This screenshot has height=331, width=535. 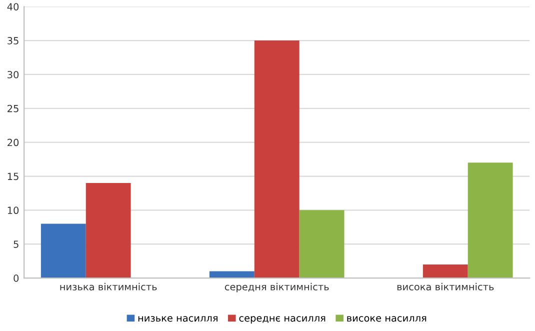 What do you see at coordinates (13, 40) in the screenshot?
I see `y-tick-label: 35` at bounding box center [13, 40].